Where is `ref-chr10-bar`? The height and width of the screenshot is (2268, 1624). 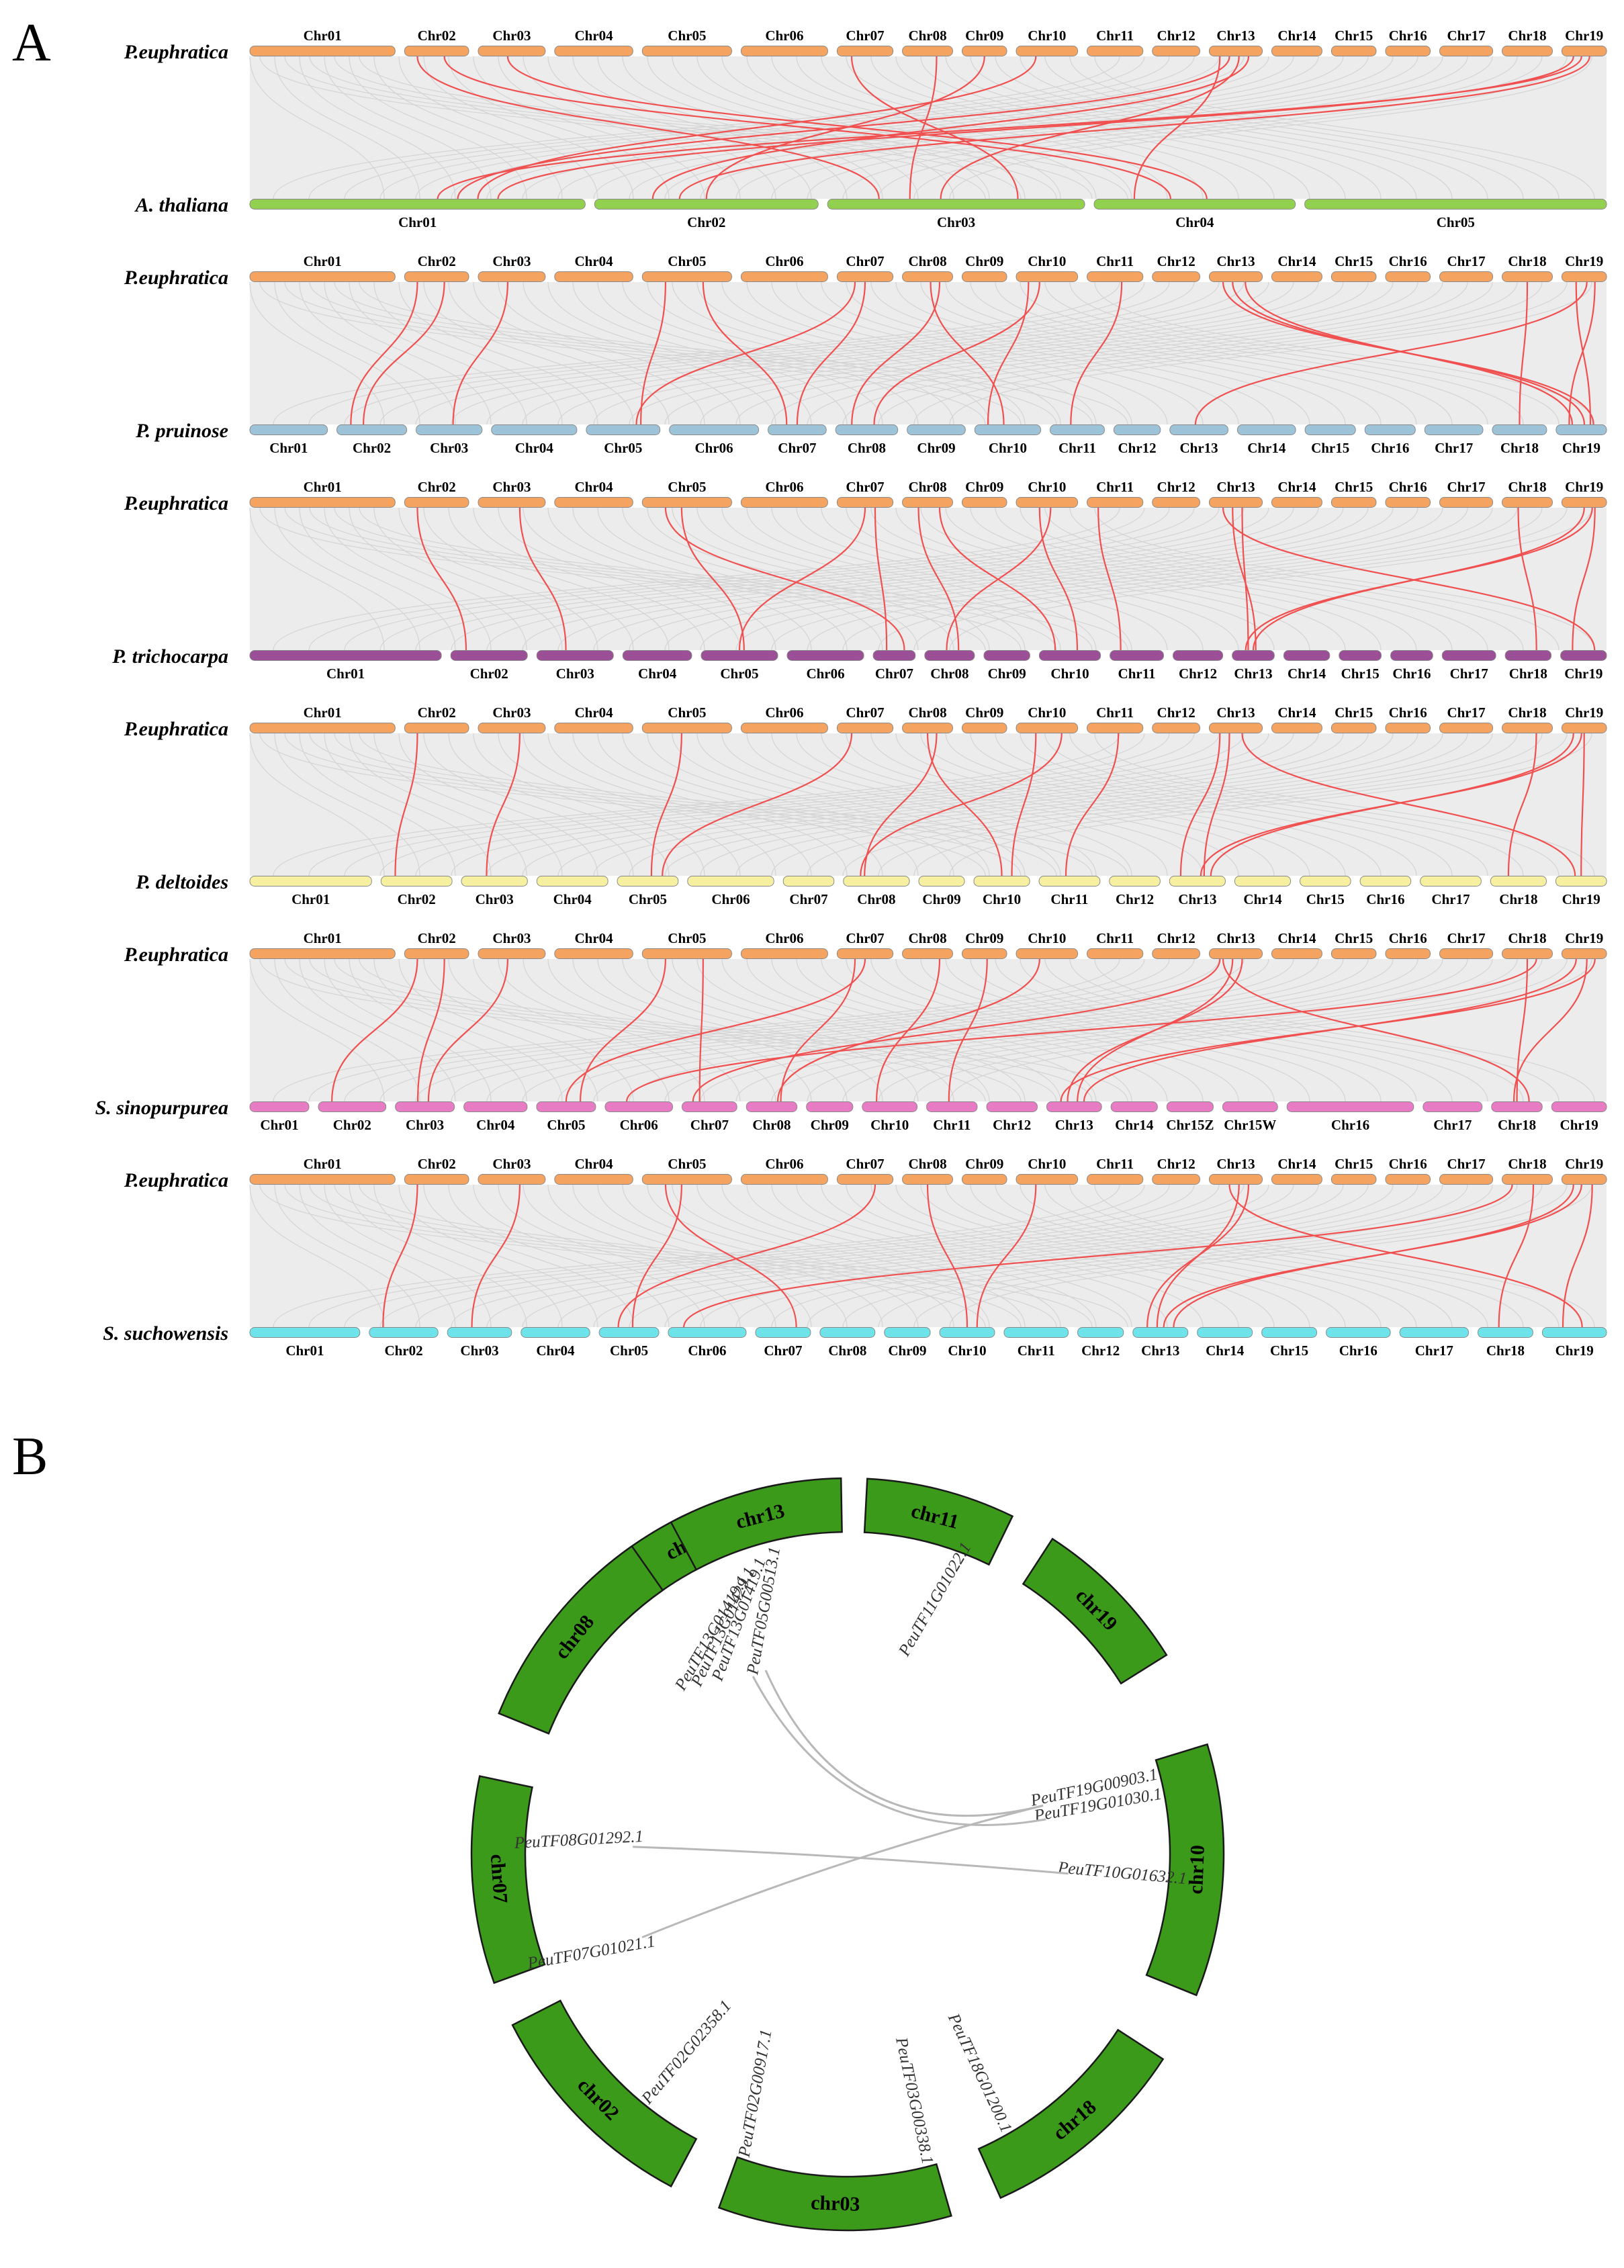 ref-chr10-bar is located at coordinates (1047, 502).